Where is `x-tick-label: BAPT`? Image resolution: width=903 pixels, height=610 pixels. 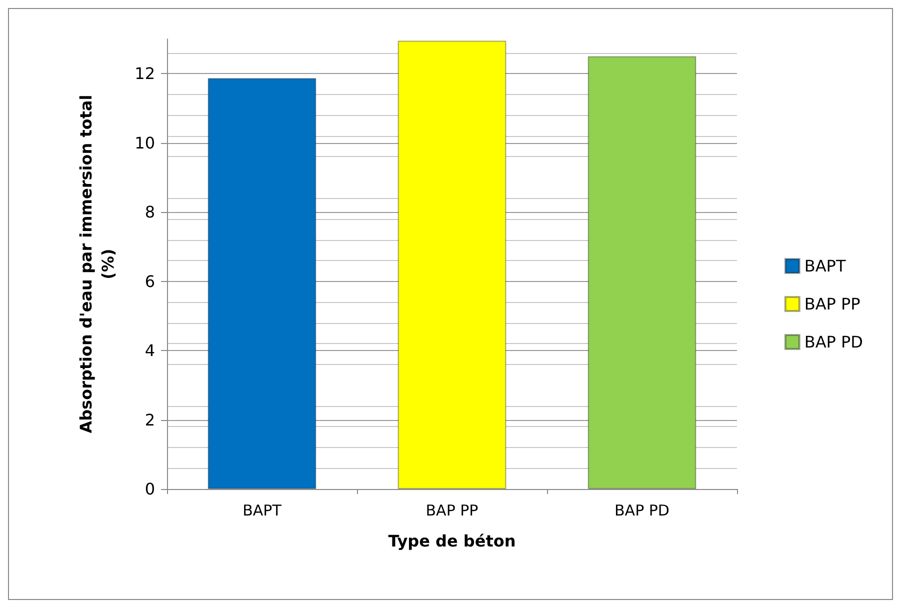
x-tick-label: BAPT is located at coordinates (262, 511).